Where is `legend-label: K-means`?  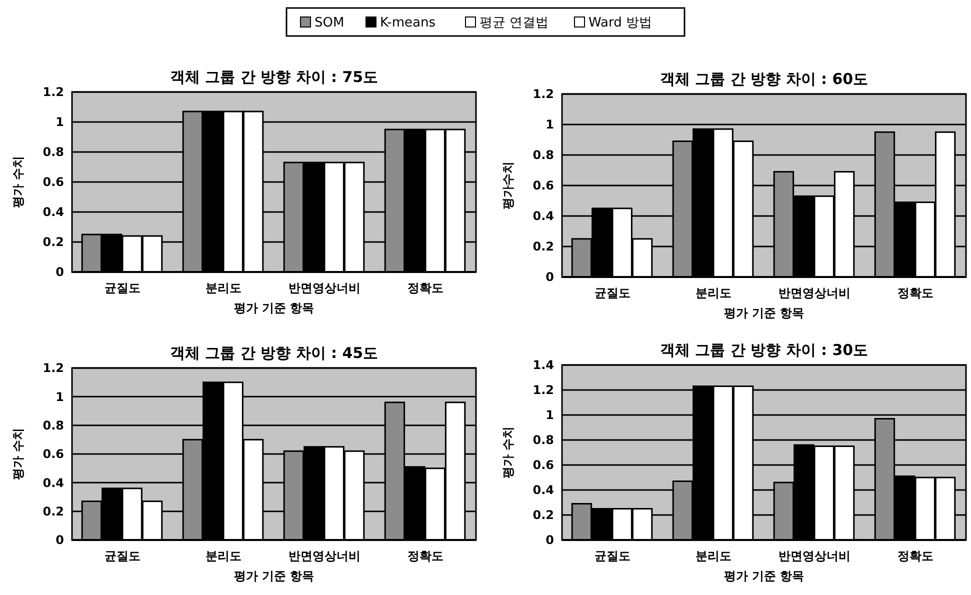 legend-label: K-means is located at coordinates (408, 23).